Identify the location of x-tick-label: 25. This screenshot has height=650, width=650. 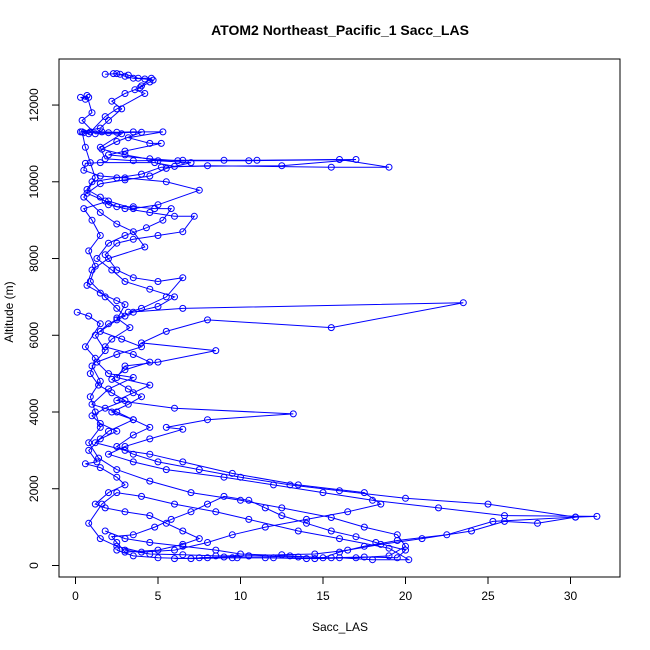
(488, 596).